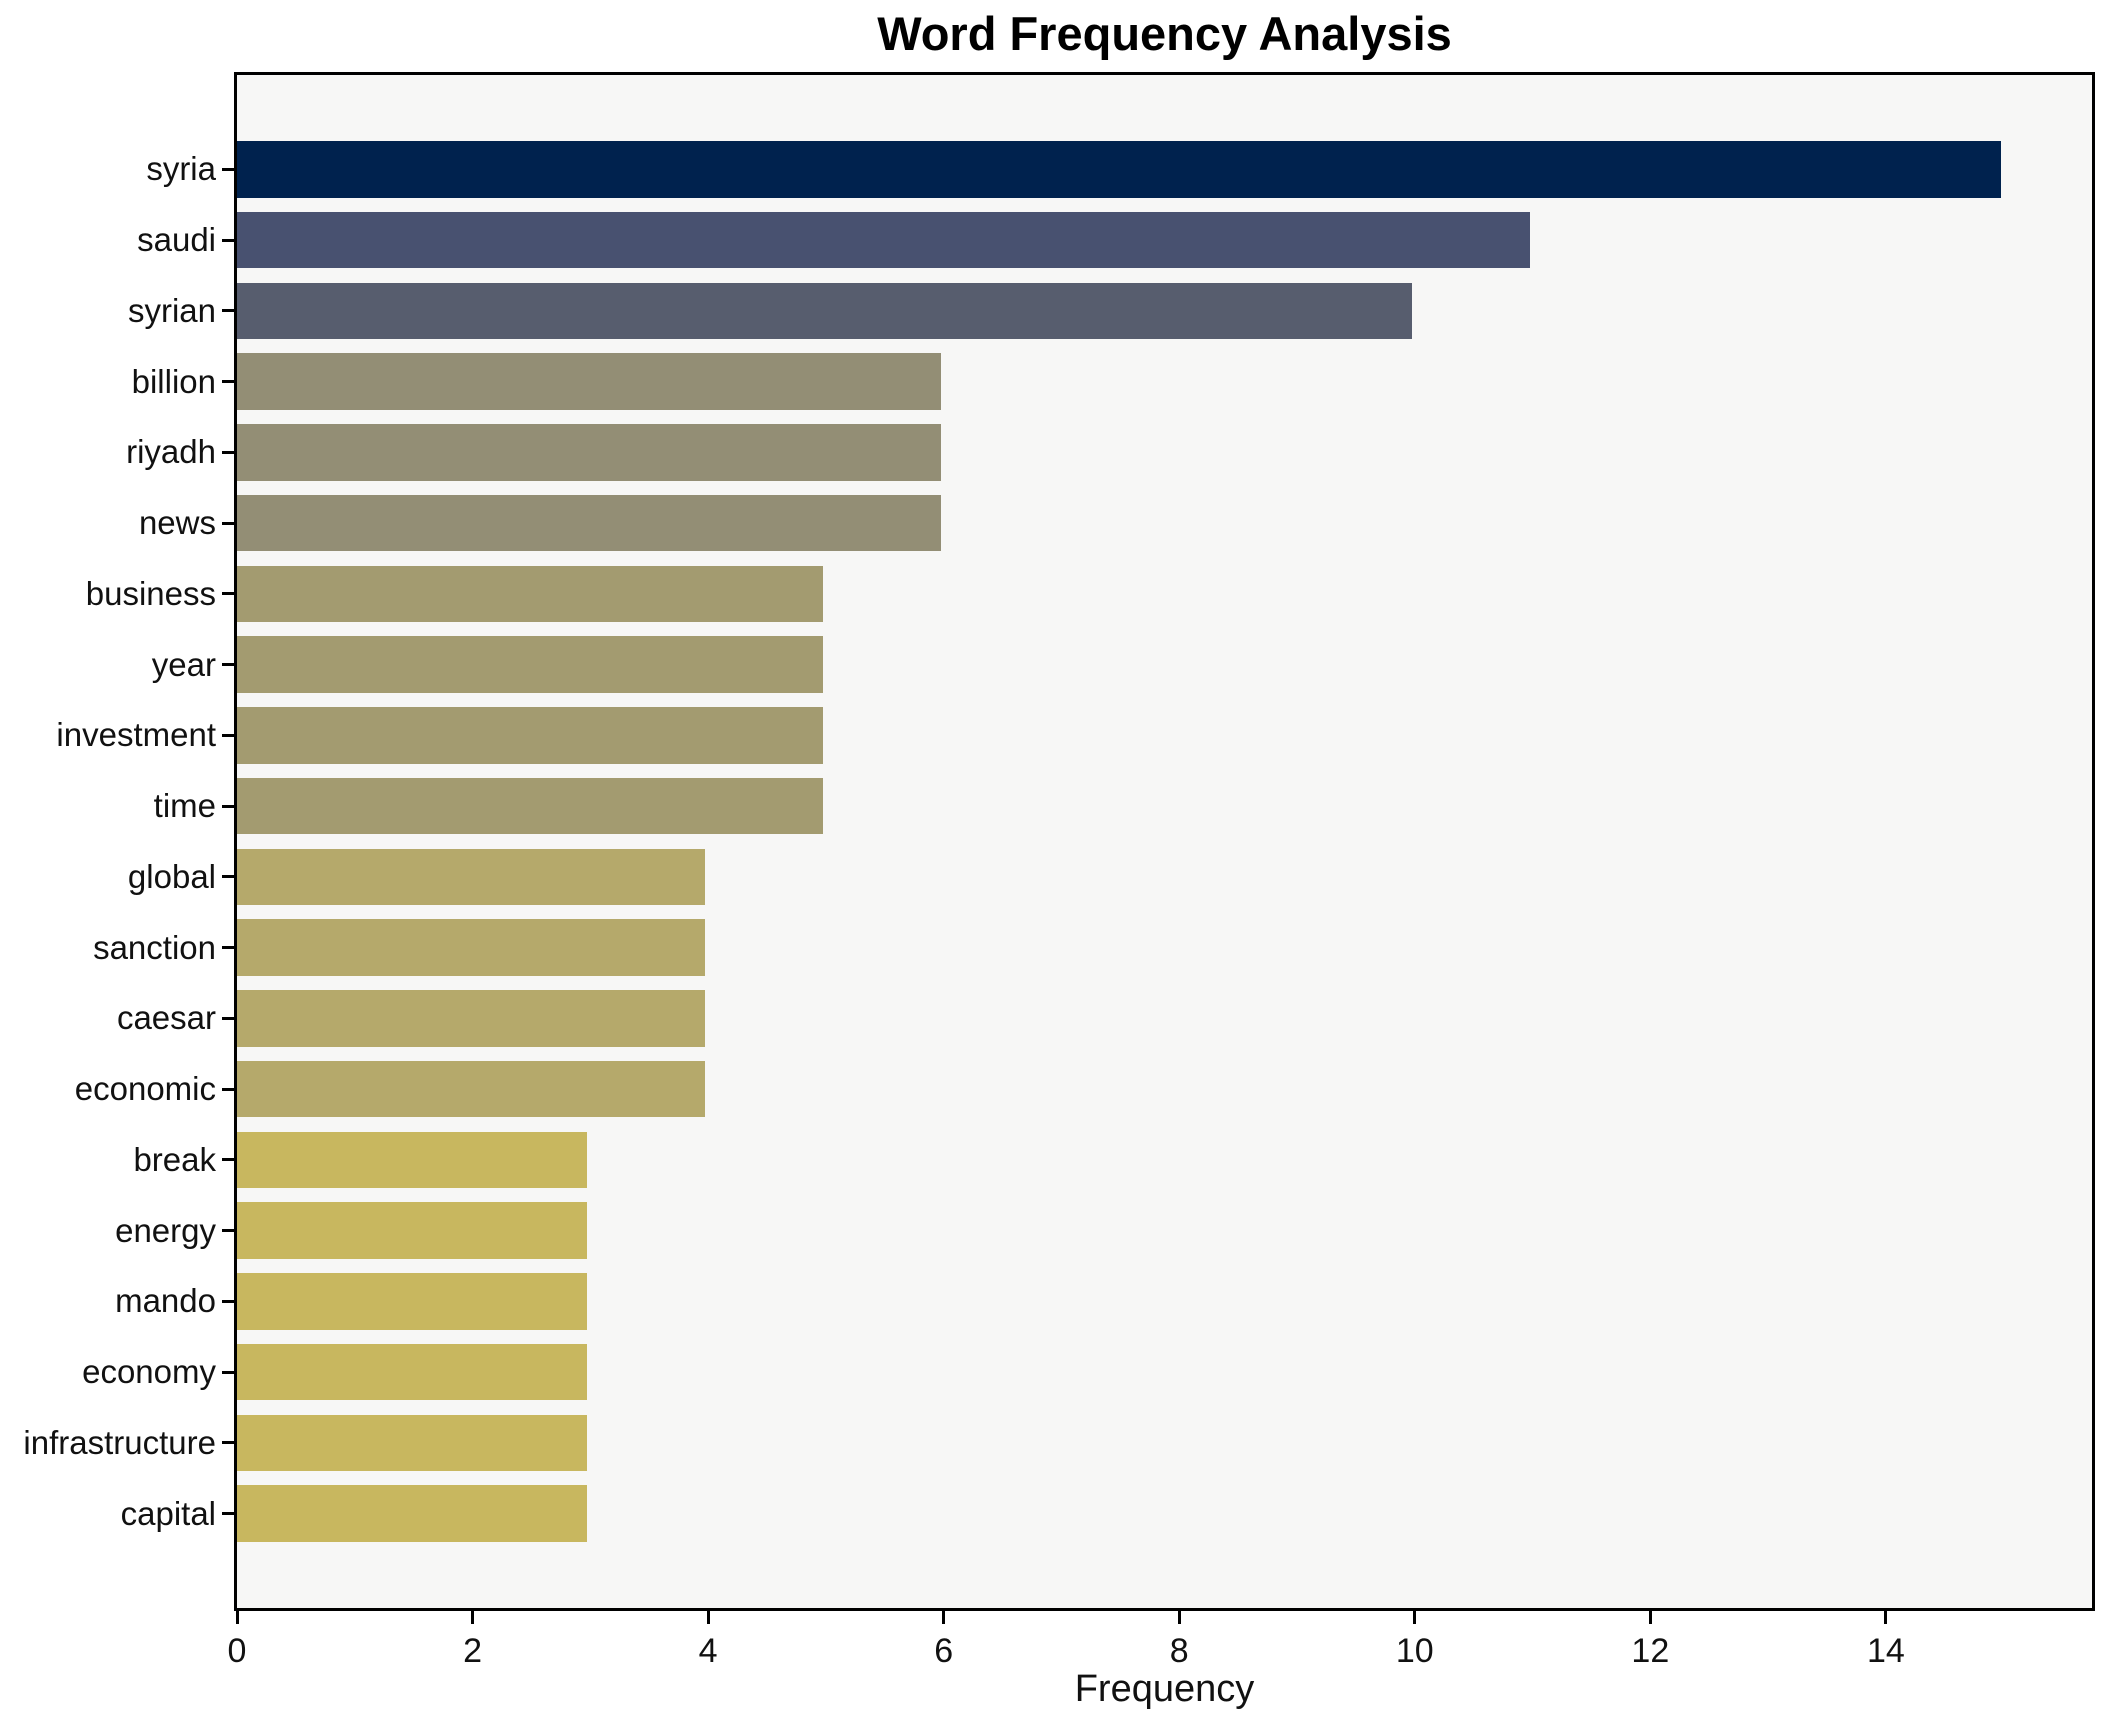  What do you see at coordinates (530, 735) in the screenshot?
I see `bar-investment` at bounding box center [530, 735].